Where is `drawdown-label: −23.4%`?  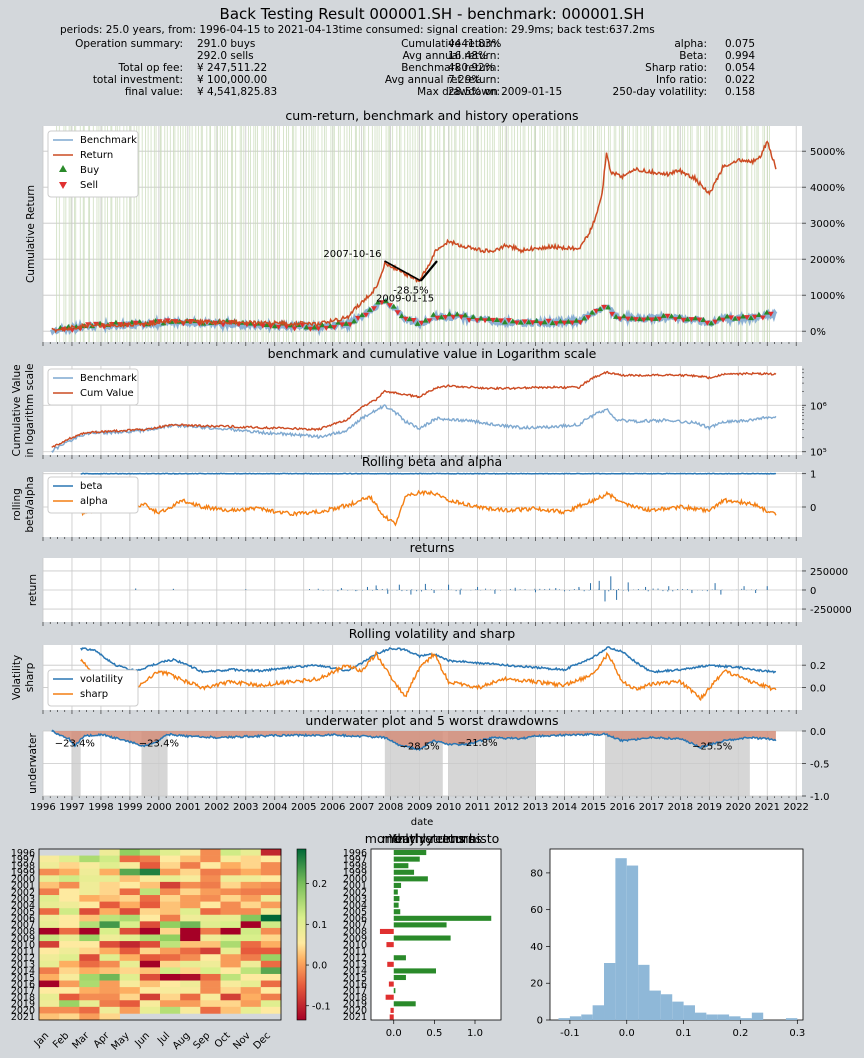 drawdown-label: −23.4% is located at coordinates (159, 744).